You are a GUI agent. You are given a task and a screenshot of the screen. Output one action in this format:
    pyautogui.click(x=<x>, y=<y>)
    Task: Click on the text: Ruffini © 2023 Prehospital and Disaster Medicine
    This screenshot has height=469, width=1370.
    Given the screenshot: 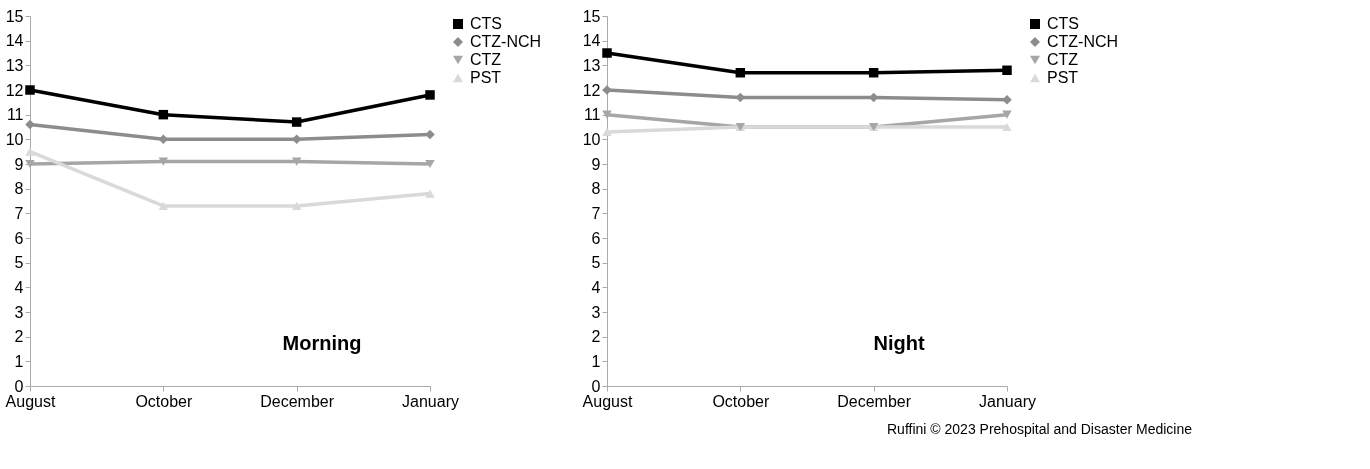 What is the action you would take?
    pyautogui.click(x=1040, y=429)
    